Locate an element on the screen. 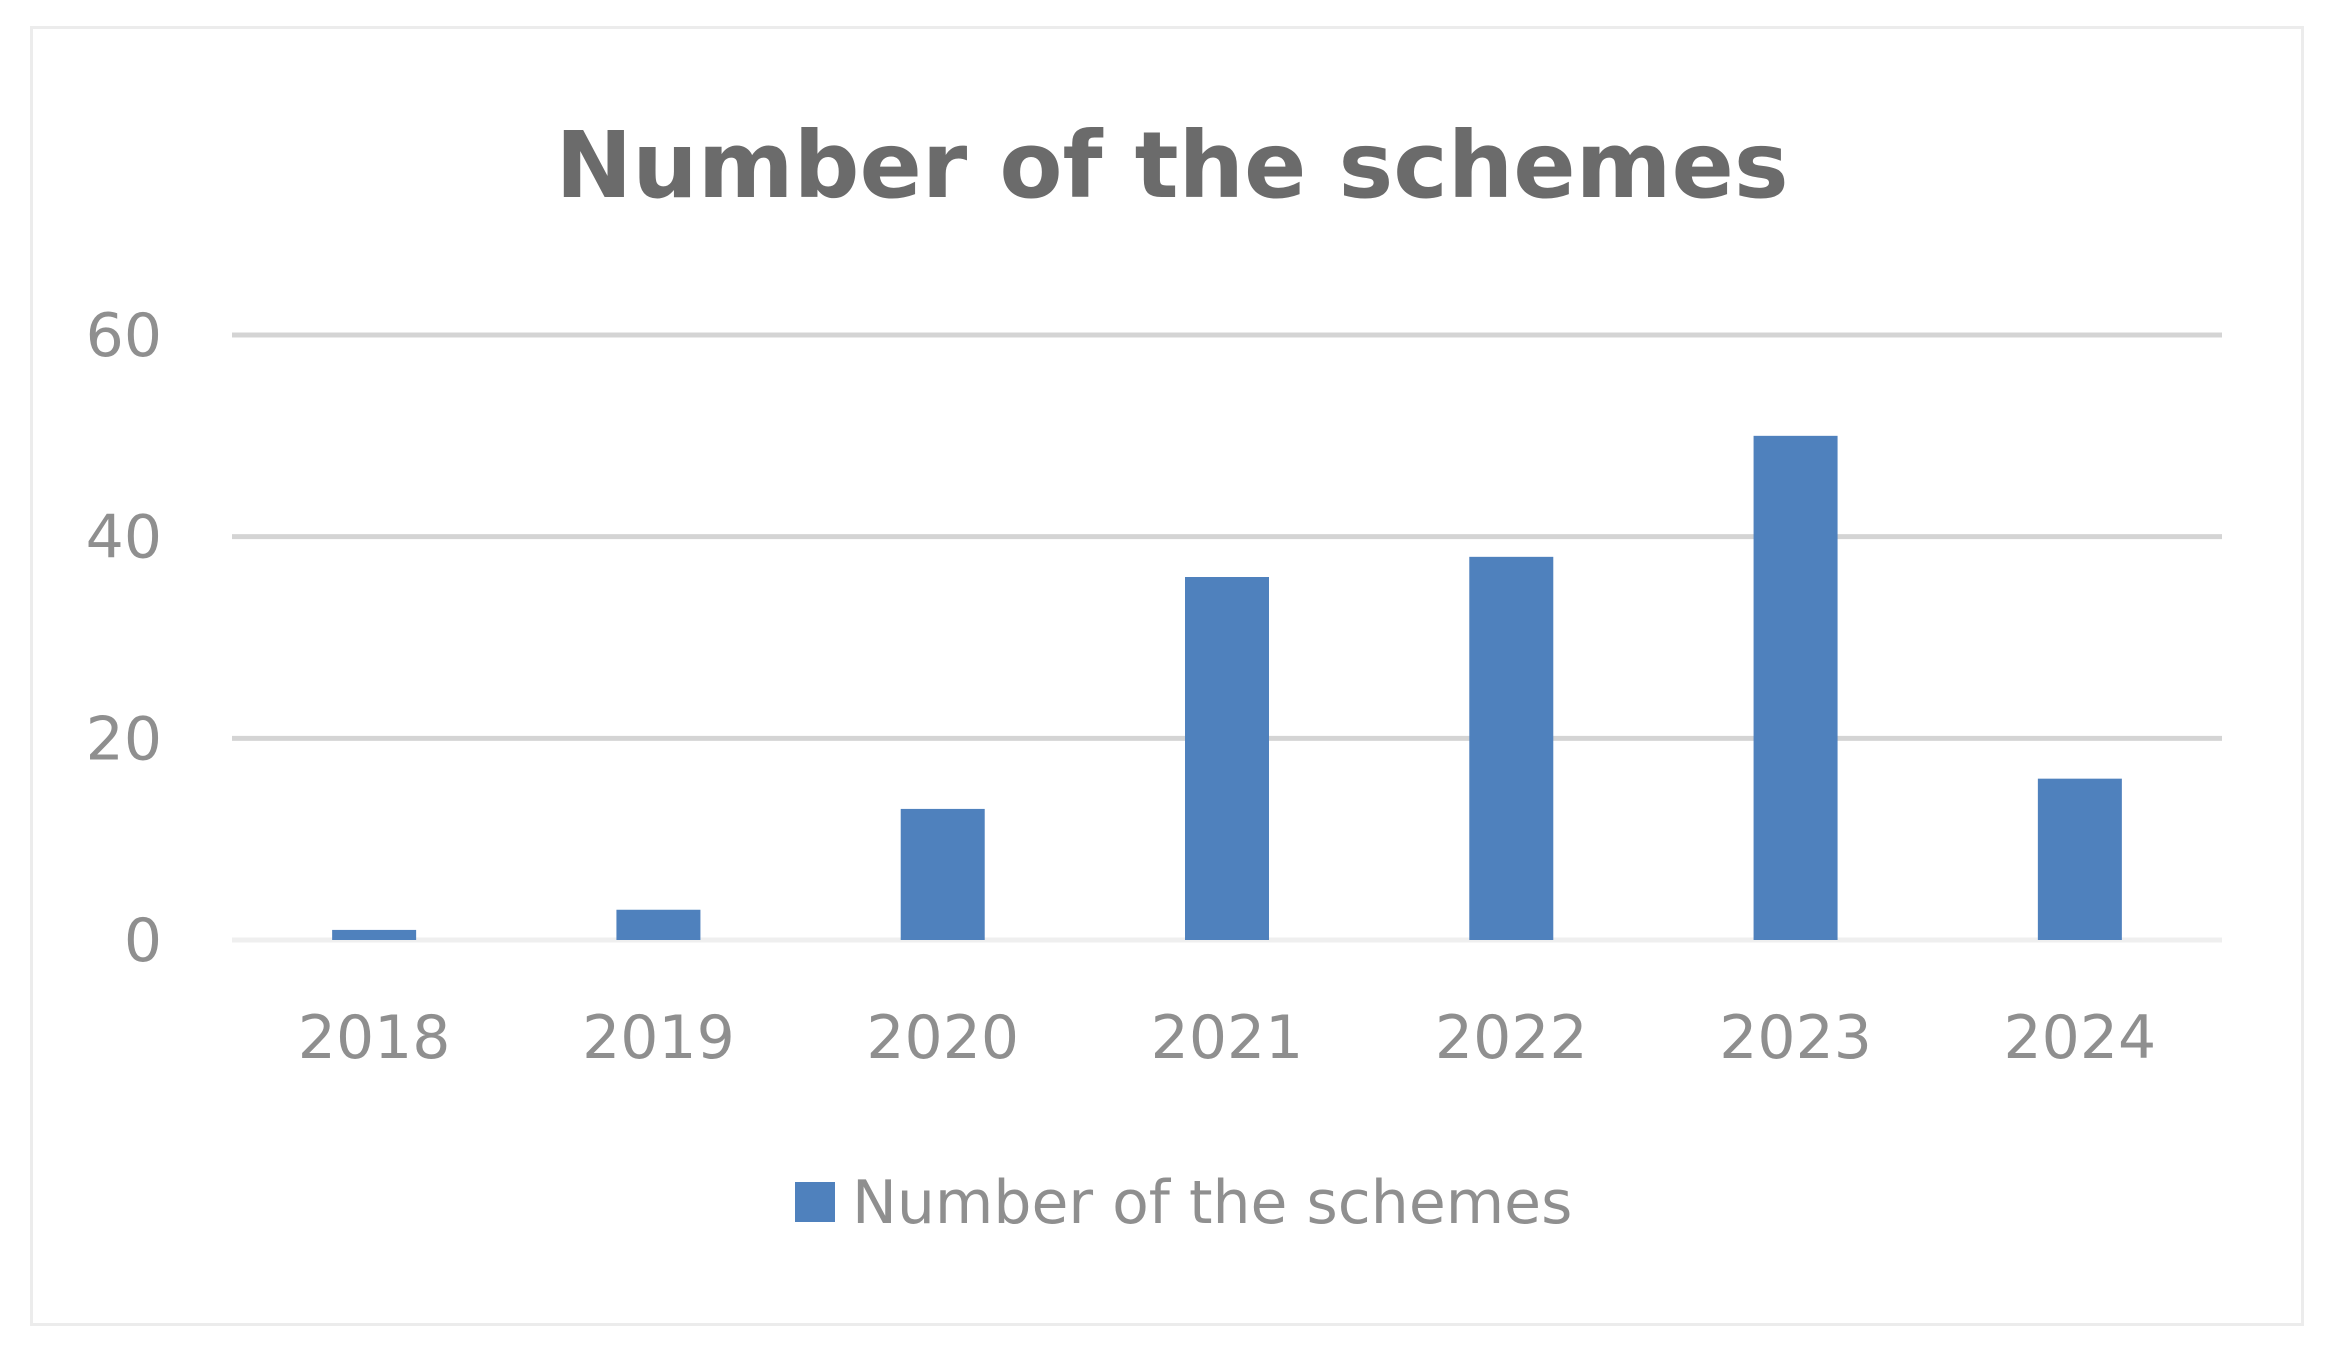 The image size is (2335, 1350). legend-swatch is located at coordinates (815, 1202).